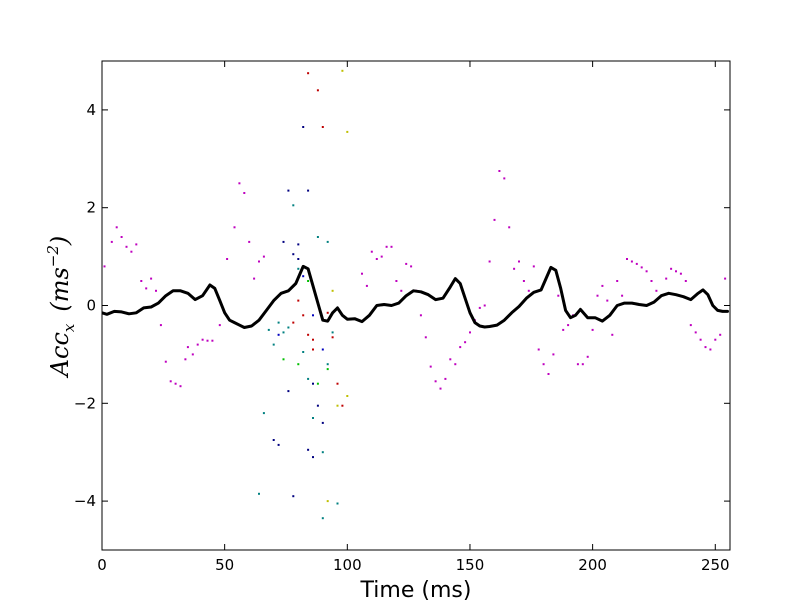 The image size is (812, 612). Describe the element at coordinates (715, 565) in the screenshot. I see `x-tick-label: 250` at that location.